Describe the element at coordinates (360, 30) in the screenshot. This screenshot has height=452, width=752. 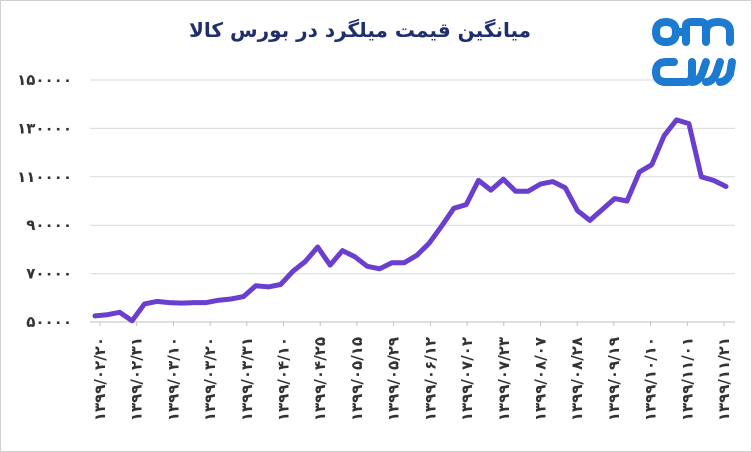
I see `chart-title: میانگین قیمت میلگرد در بورس کالا` at that location.